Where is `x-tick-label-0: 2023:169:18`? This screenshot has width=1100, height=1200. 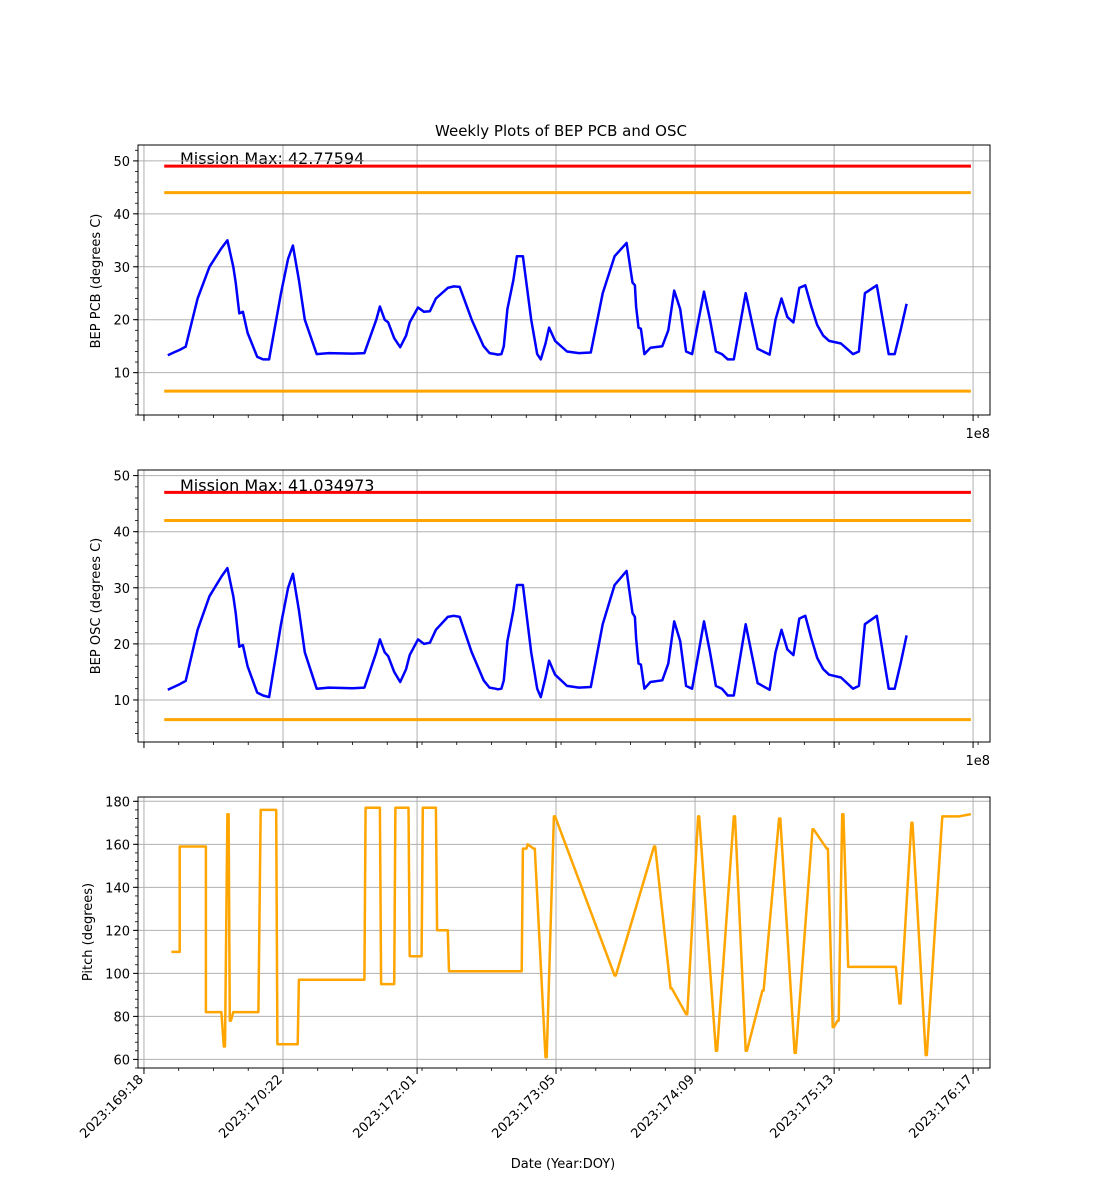
x-tick-label-0: 2023:169:18 is located at coordinates (111, 1106).